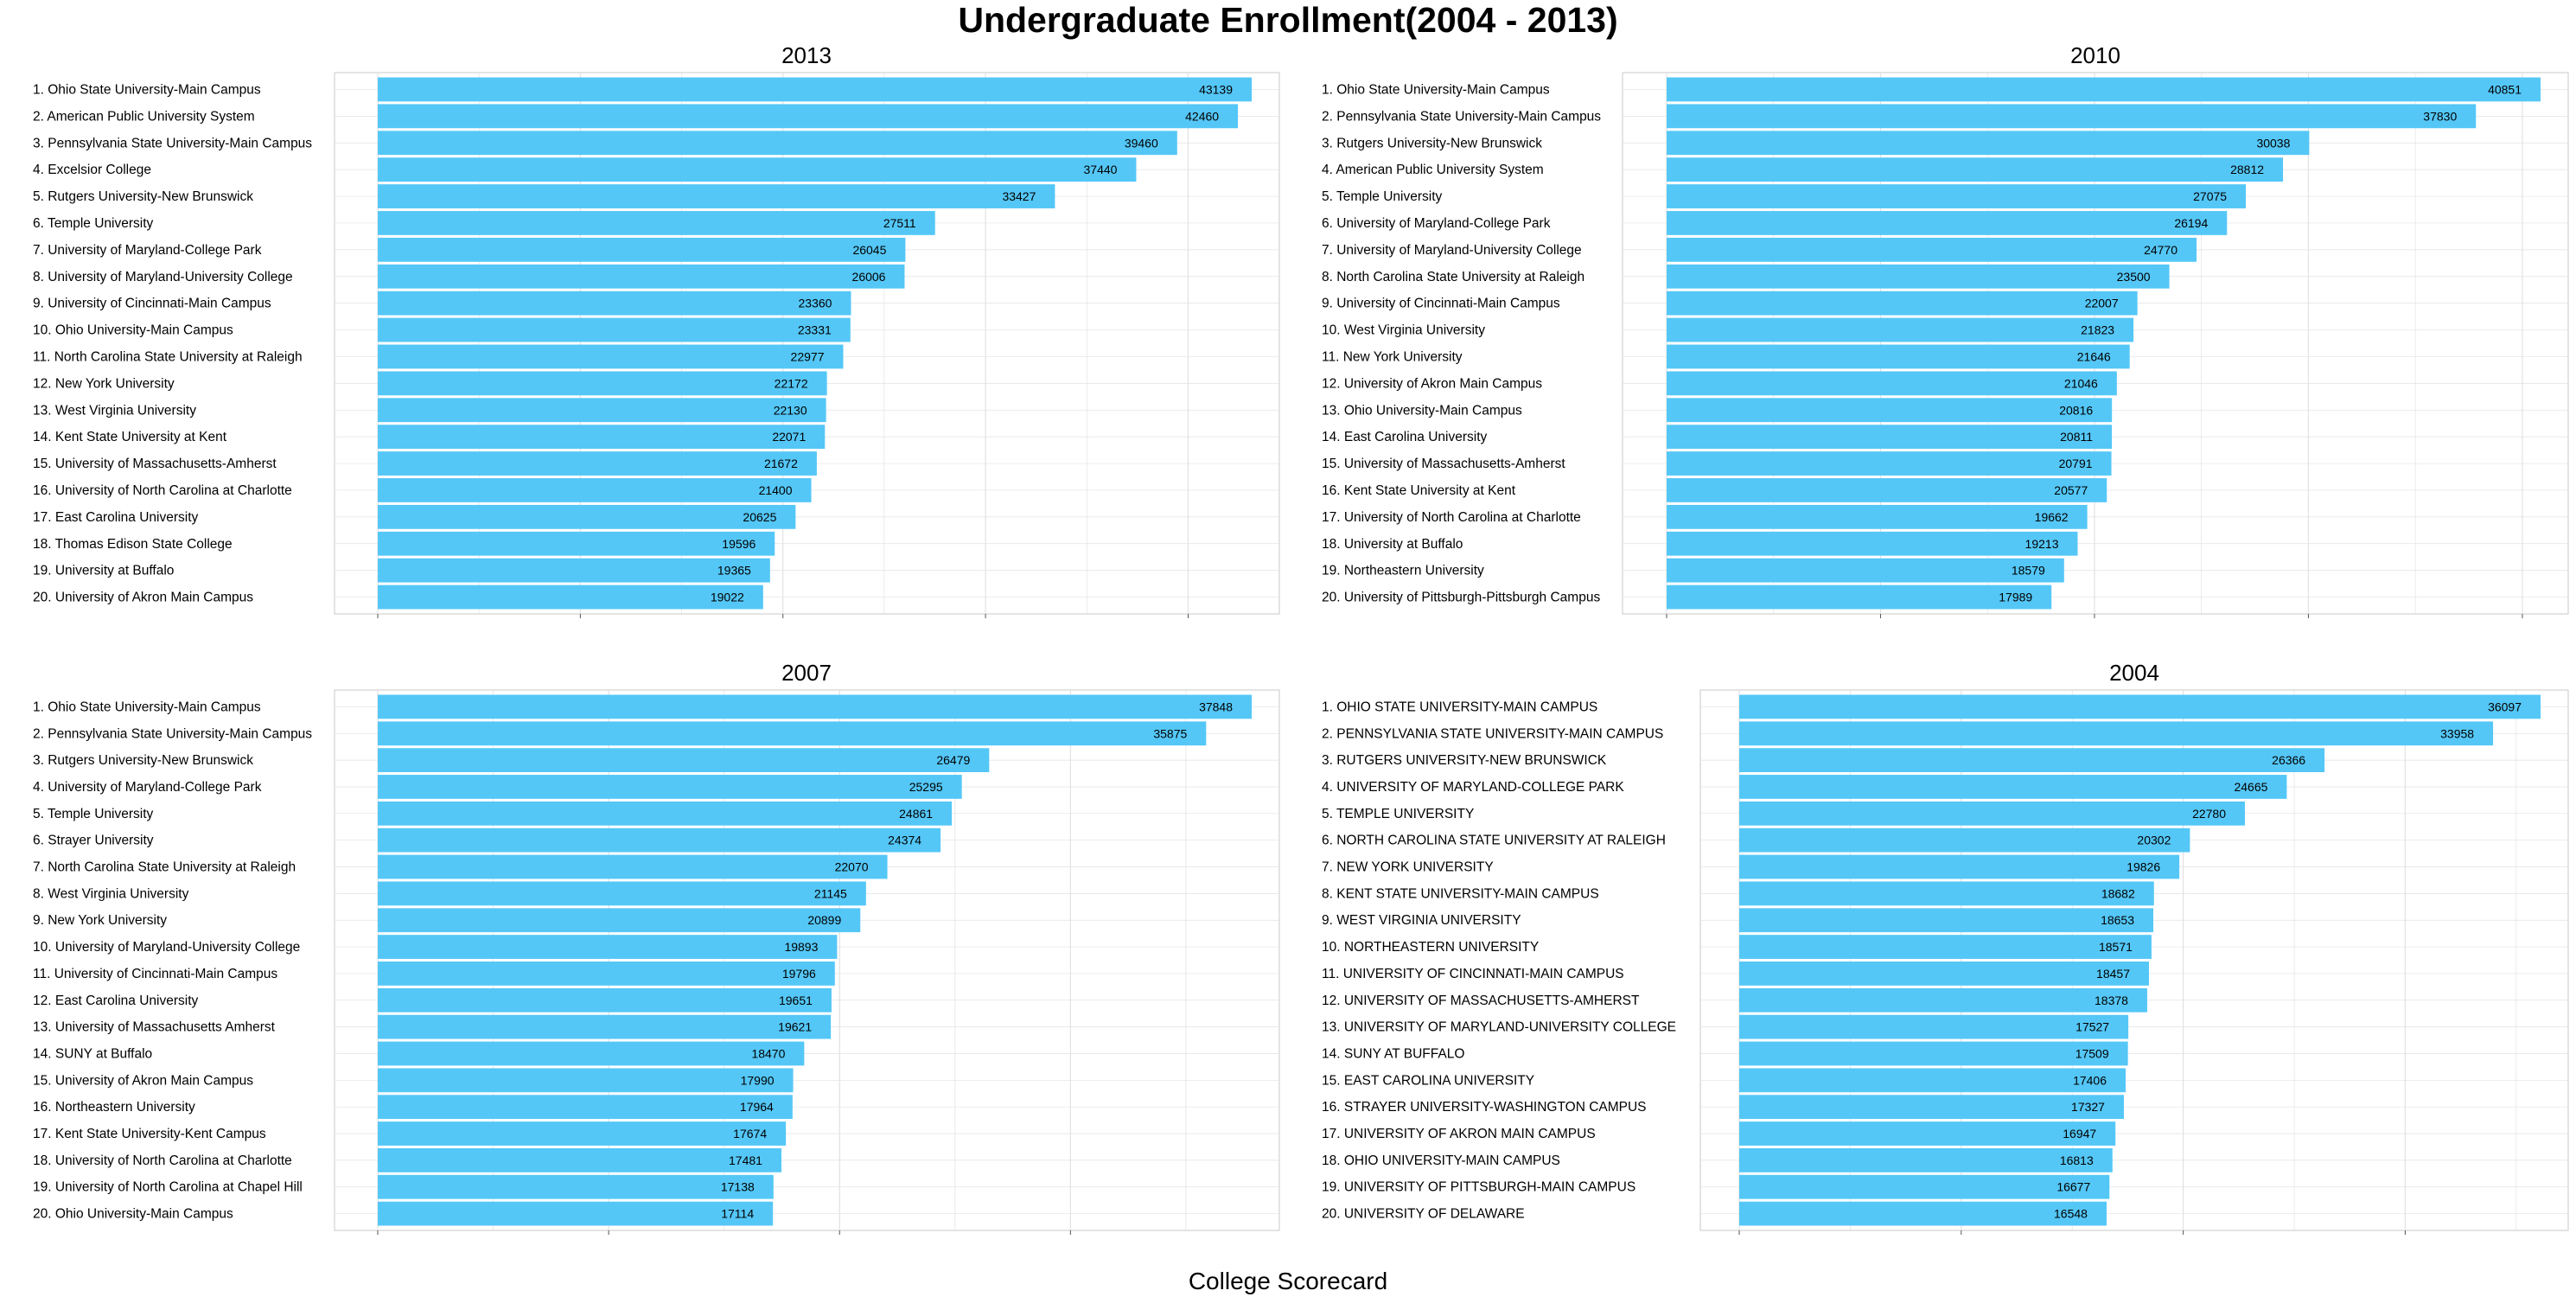 Image resolution: width=2576 pixels, height=1297 pixels. What do you see at coordinates (133, 1214) in the screenshot?
I see `category-label: 20. Ohio University-Main Campus` at bounding box center [133, 1214].